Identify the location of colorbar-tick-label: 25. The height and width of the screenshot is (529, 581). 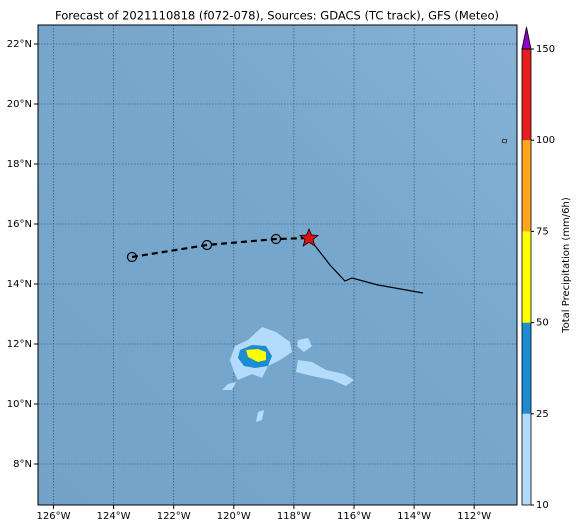
(542, 414).